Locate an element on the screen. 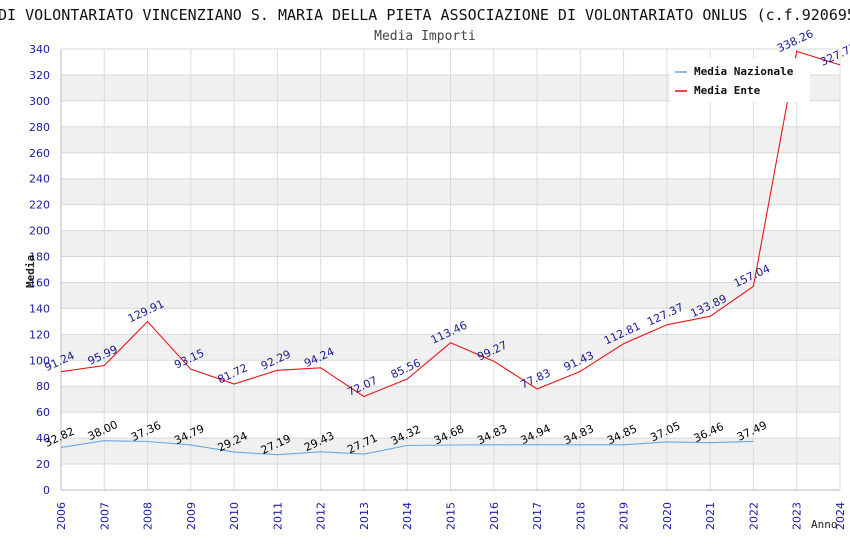 The width and height of the screenshot is (850, 550). y-axis-label: Media is located at coordinates (30, 271).